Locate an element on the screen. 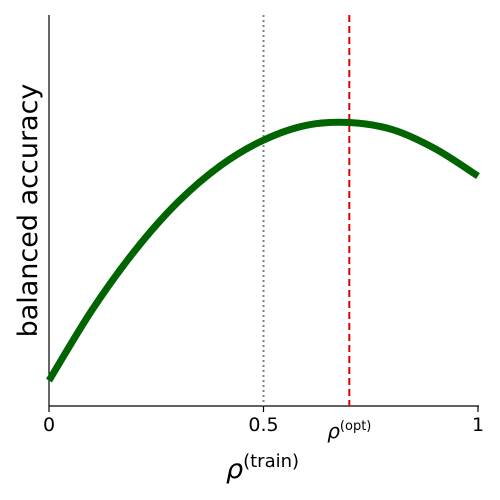  rho-opt-label: ρ(opt) is located at coordinates (349, 431).